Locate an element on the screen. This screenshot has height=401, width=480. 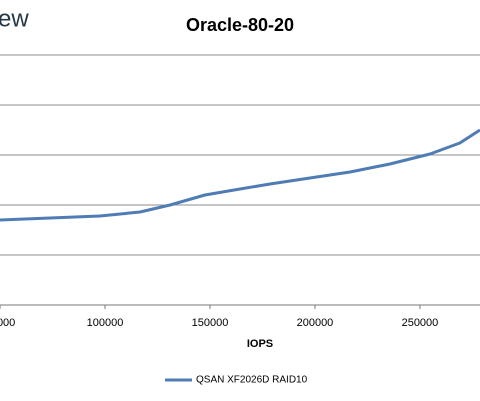
x-tick-label: 200000 is located at coordinates (315, 323).